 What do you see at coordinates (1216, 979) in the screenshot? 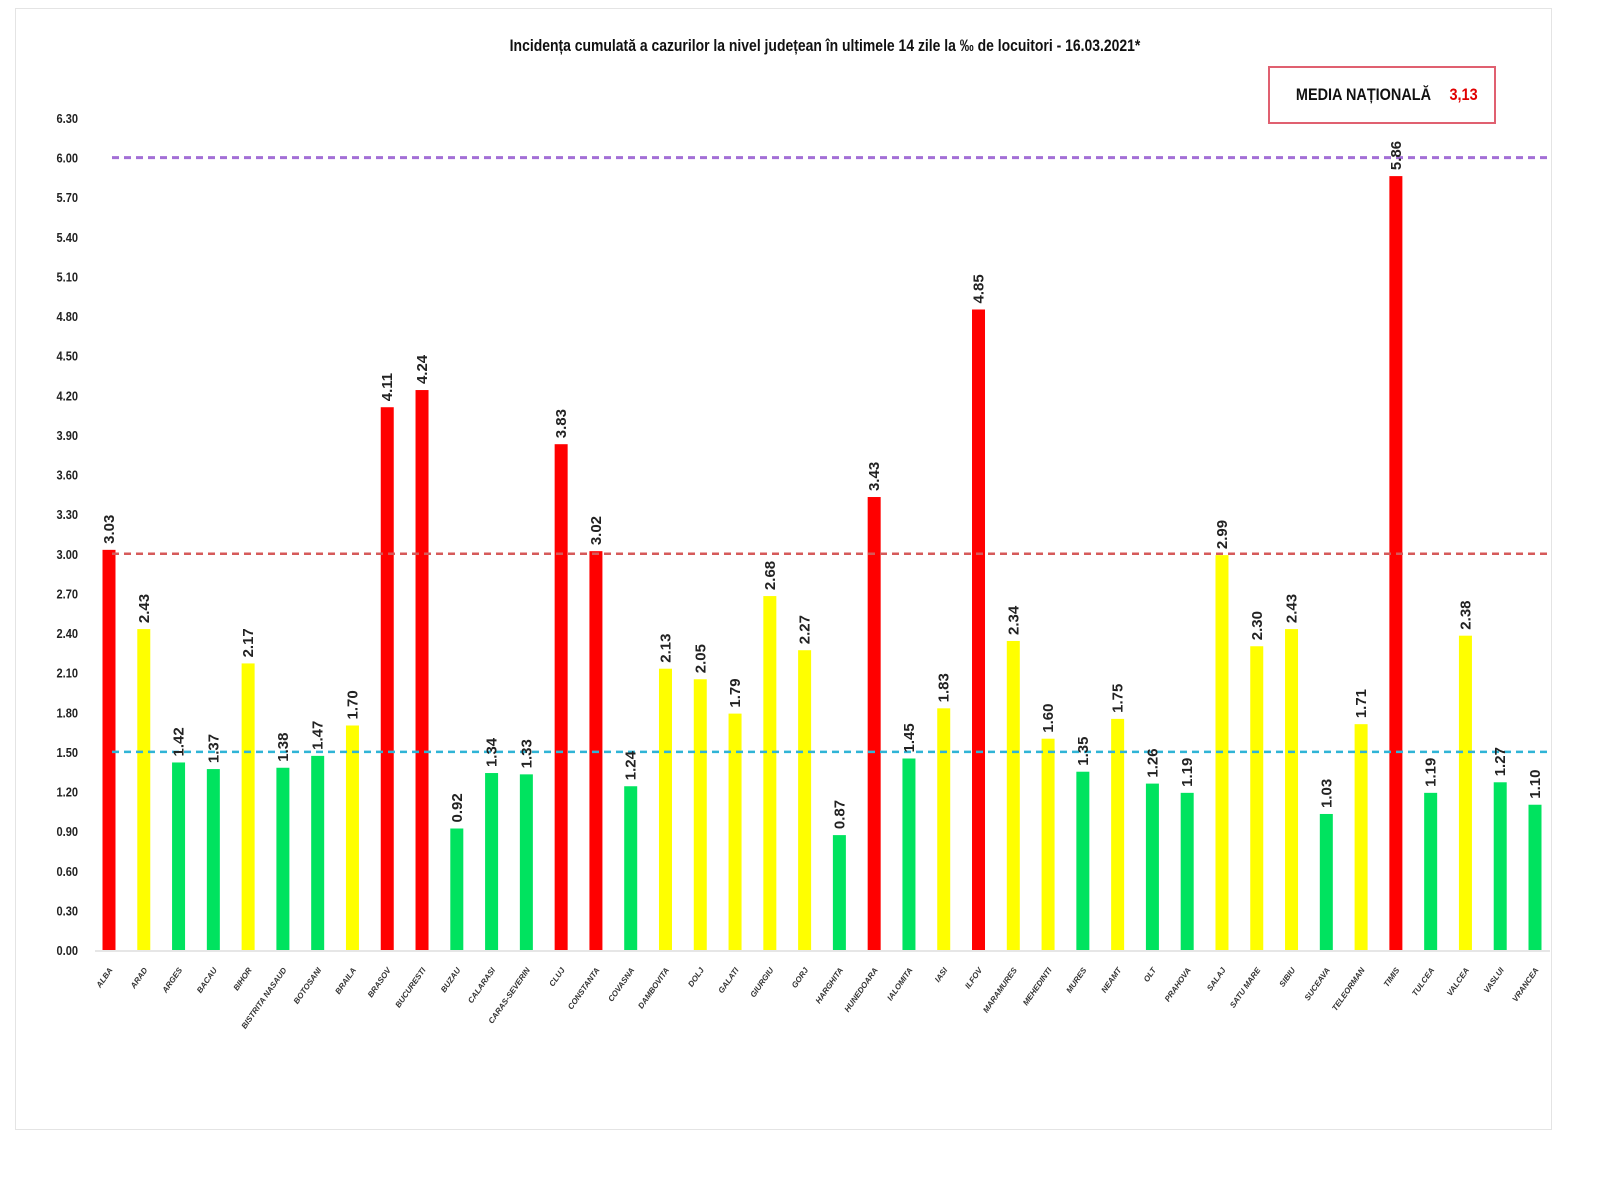
I see `category-label: SALAJ` at bounding box center [1216, 979].